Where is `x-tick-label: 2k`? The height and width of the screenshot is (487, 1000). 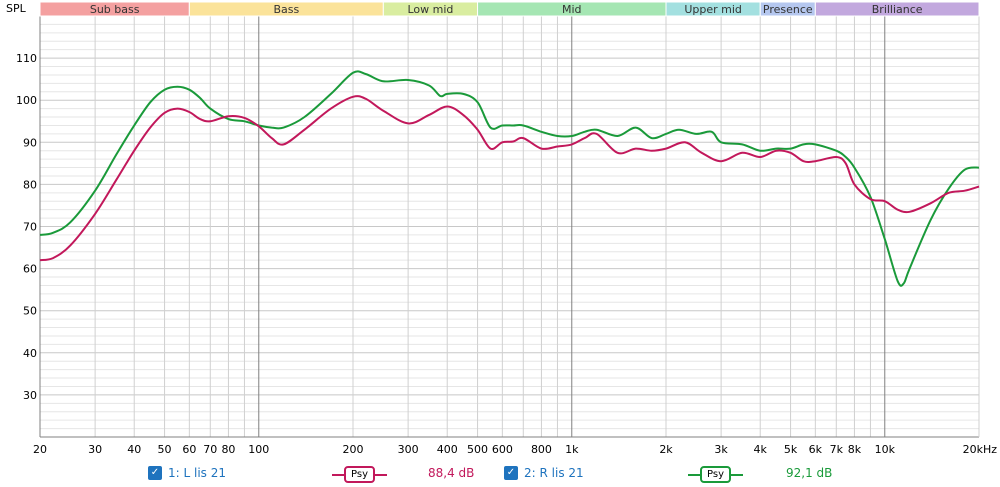
x-tick-label: 2k is located at coordinates (666, 449).